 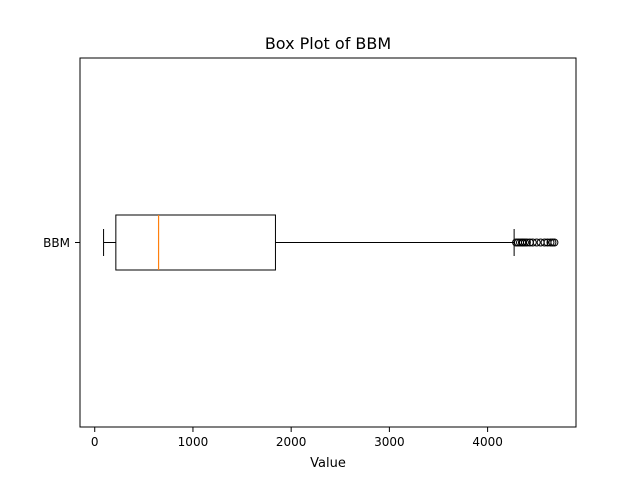 What do you see at coordinates (328, 463) in the screenshot?
I see `x-axis-label: Value` at bounding box center [328, 463].